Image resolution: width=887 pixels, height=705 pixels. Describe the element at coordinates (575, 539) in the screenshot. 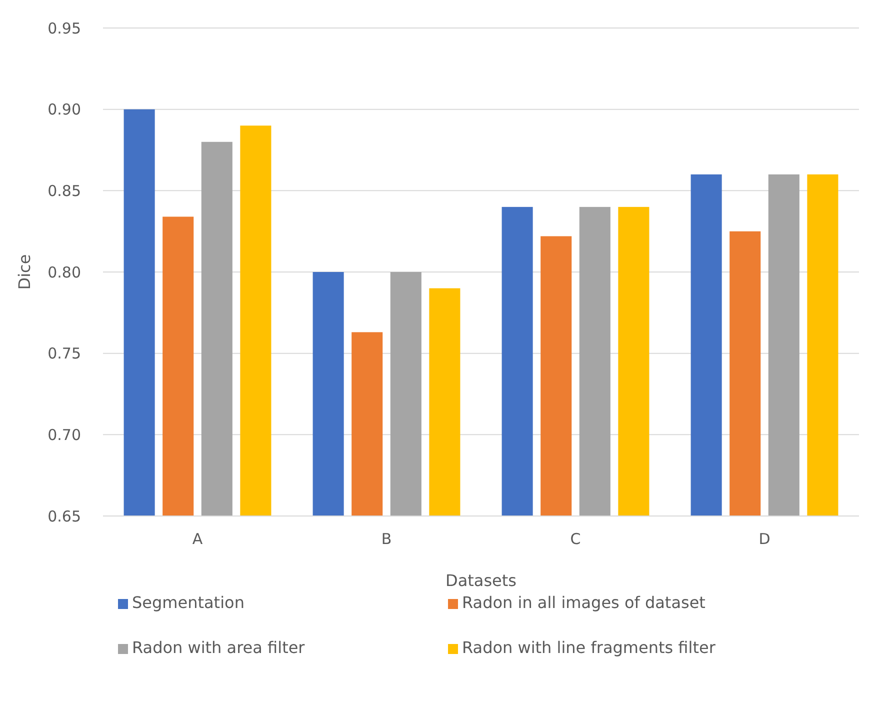

I see `x-tick-label: C` at that location.